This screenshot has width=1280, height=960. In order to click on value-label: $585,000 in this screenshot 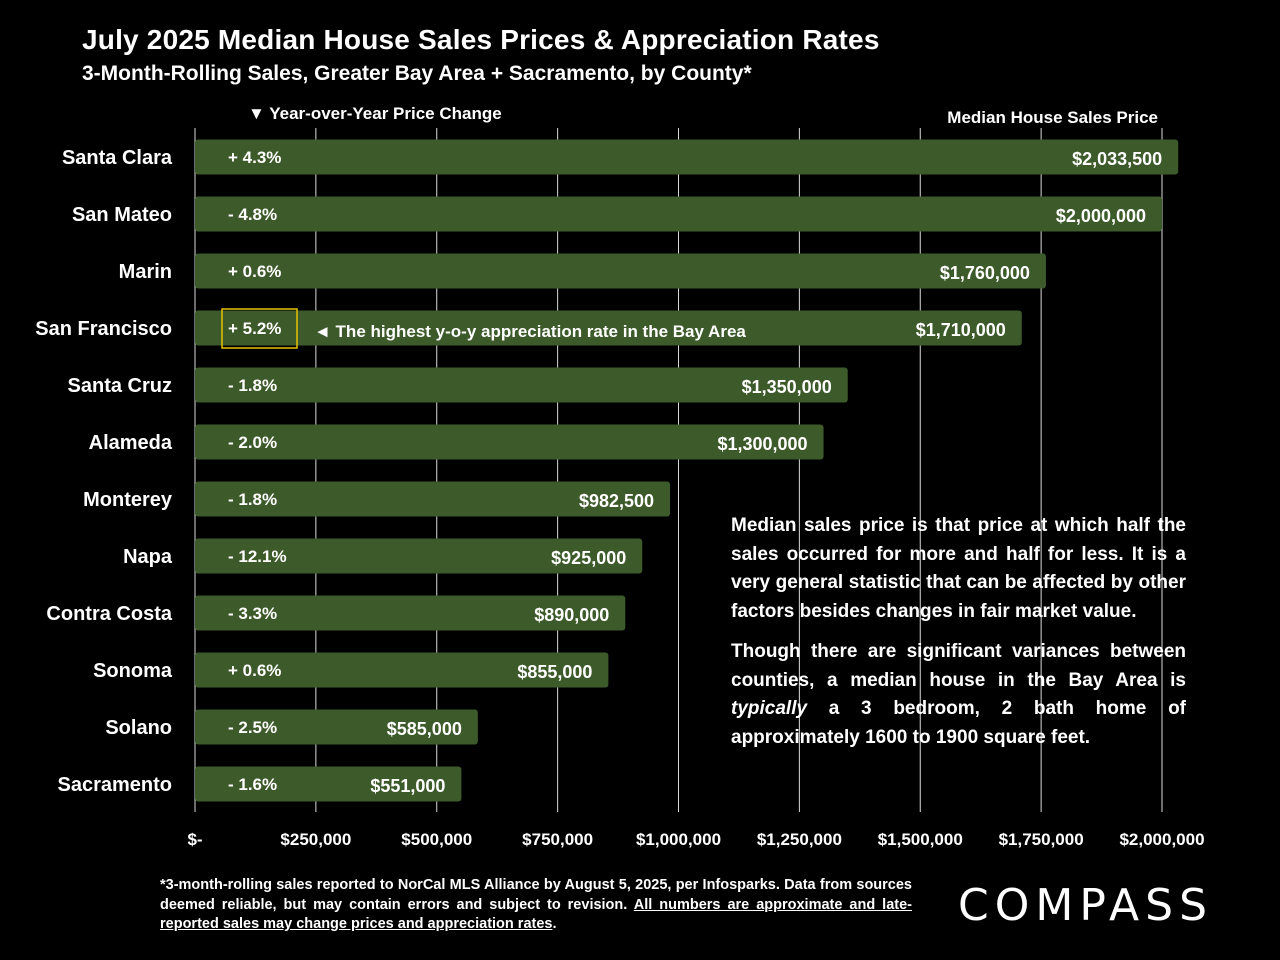, I will do `click(424, 729)`.